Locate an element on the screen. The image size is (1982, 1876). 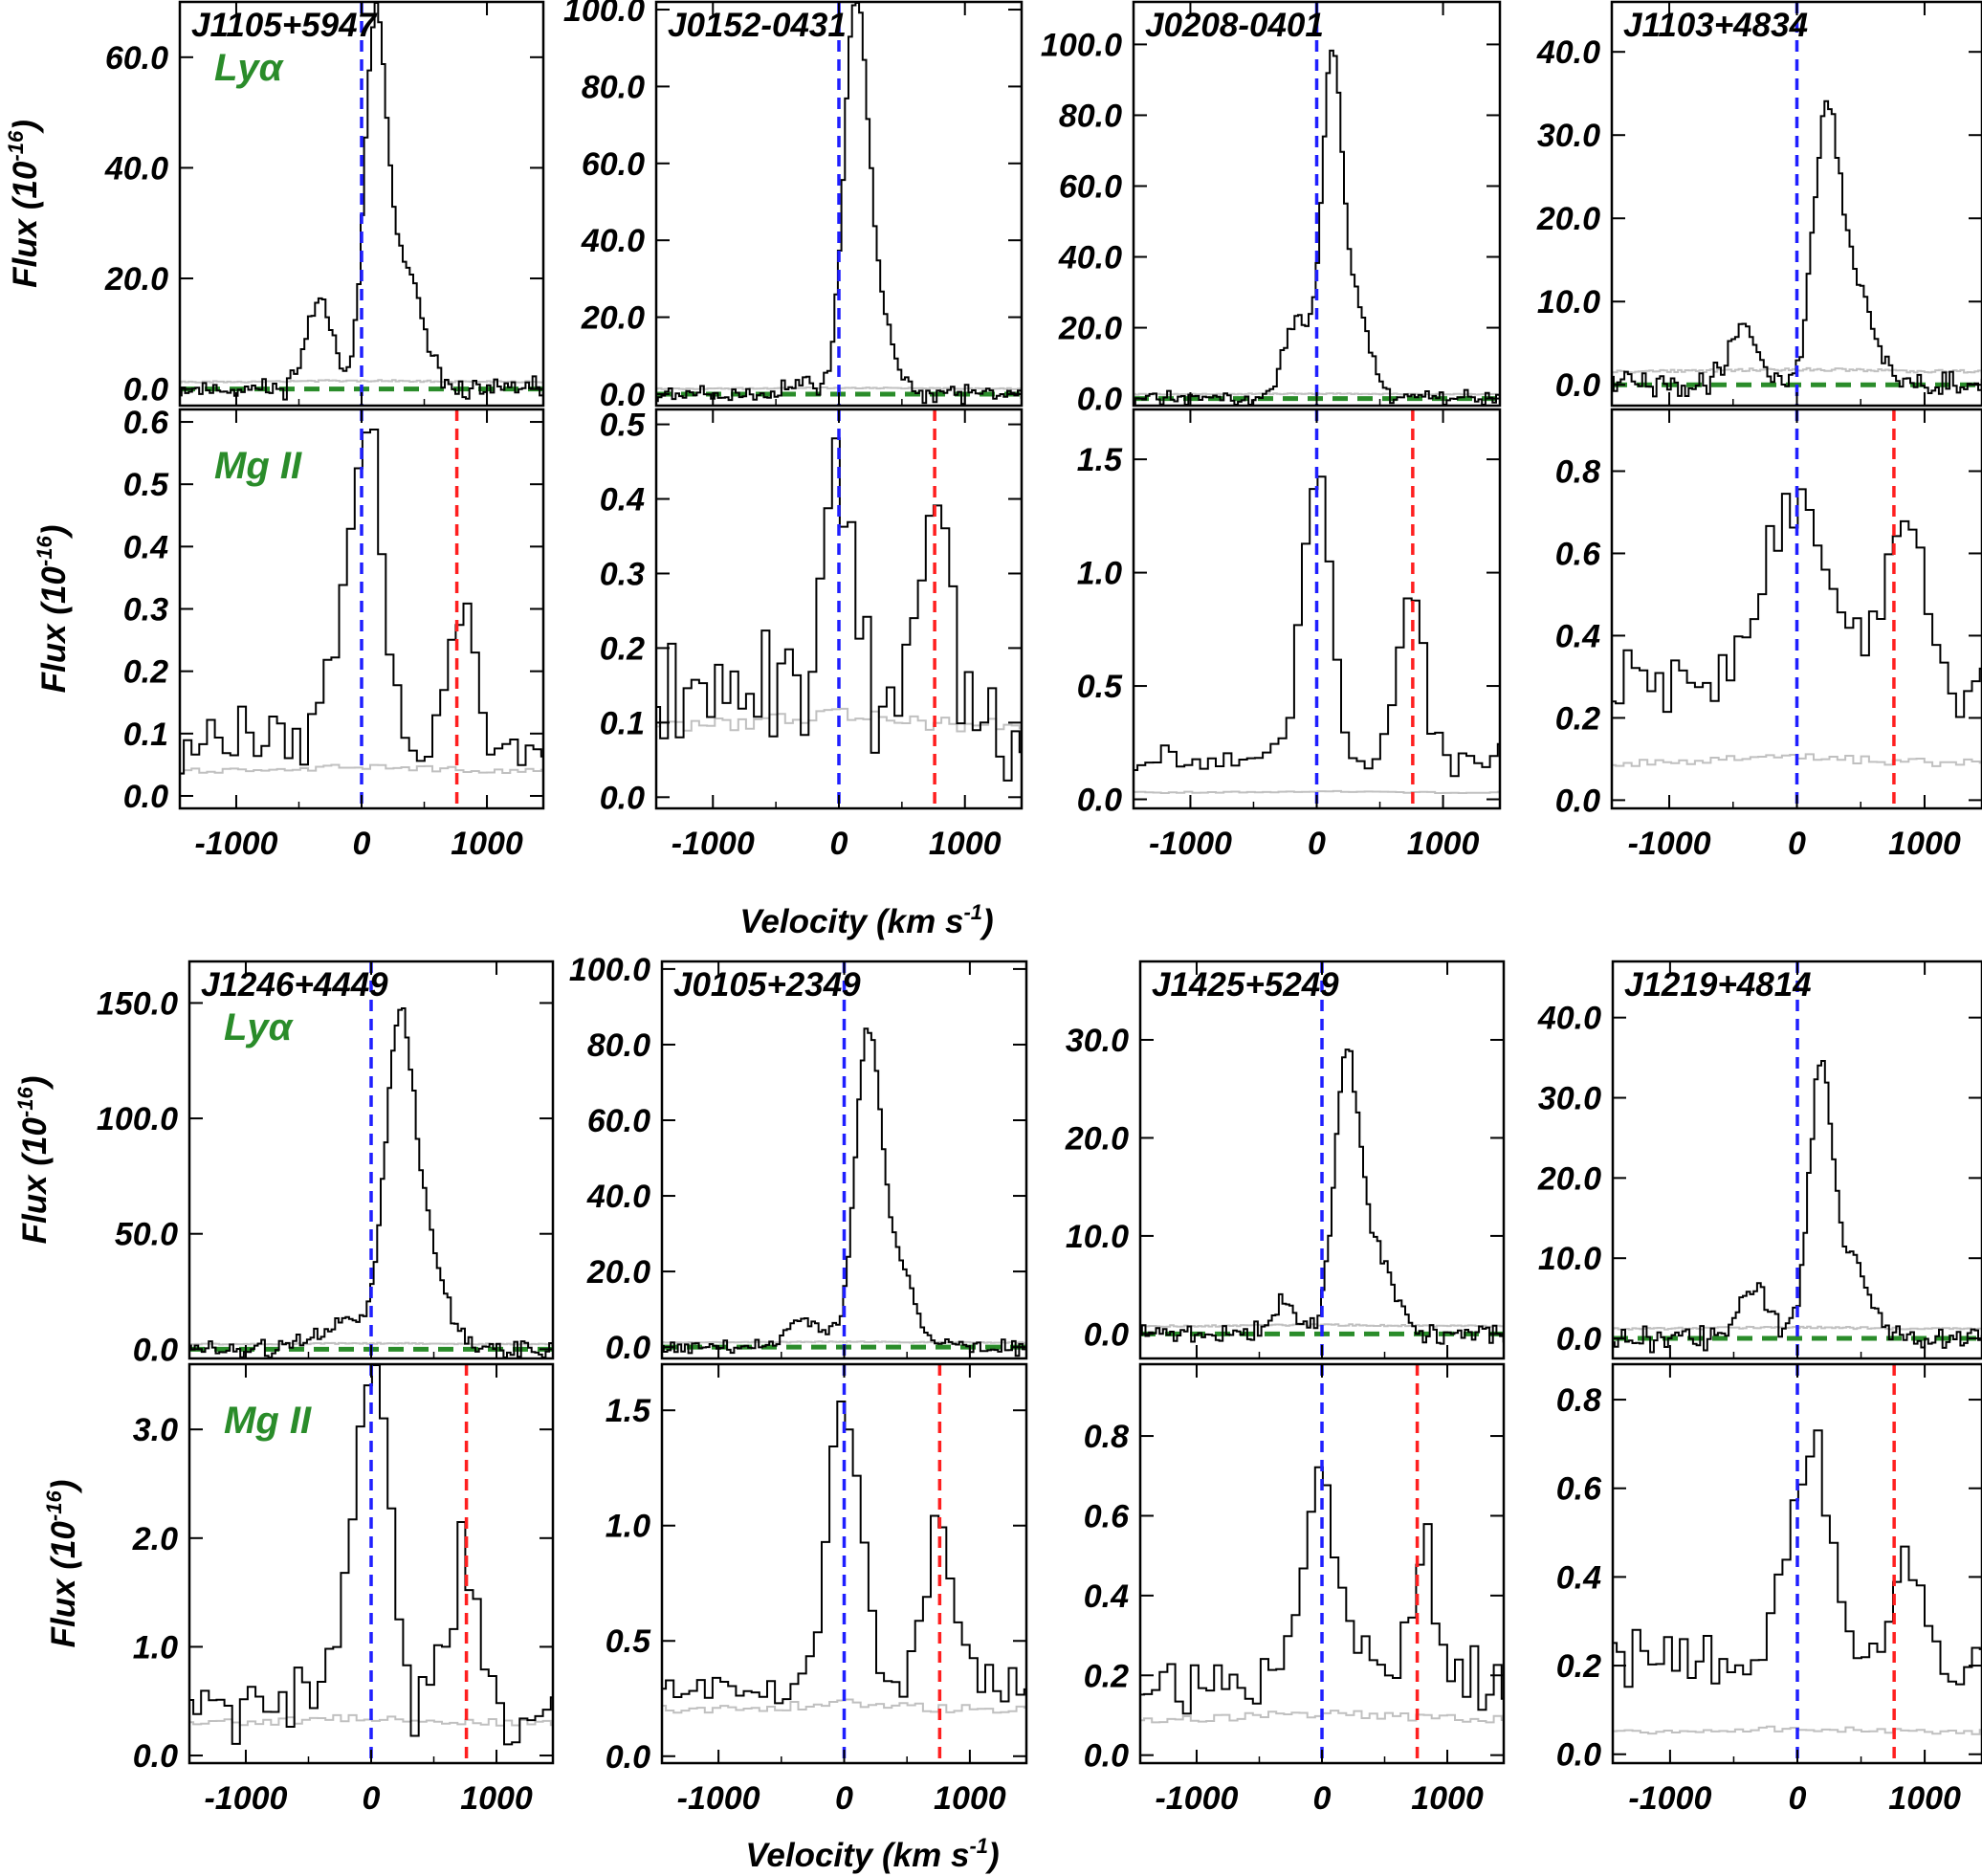
panel-j1219+4814-mgii: -1000 0 1000 0.0 0.2 0.4 0.6 0.8 is located at coordinates (1769, 1589).